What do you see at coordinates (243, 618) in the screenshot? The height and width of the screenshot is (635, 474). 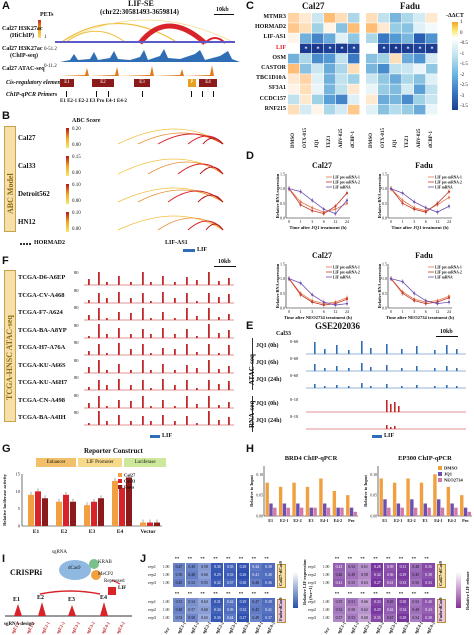 I see `j-heat-cell: 0.27` at bounding box center [243, 618].